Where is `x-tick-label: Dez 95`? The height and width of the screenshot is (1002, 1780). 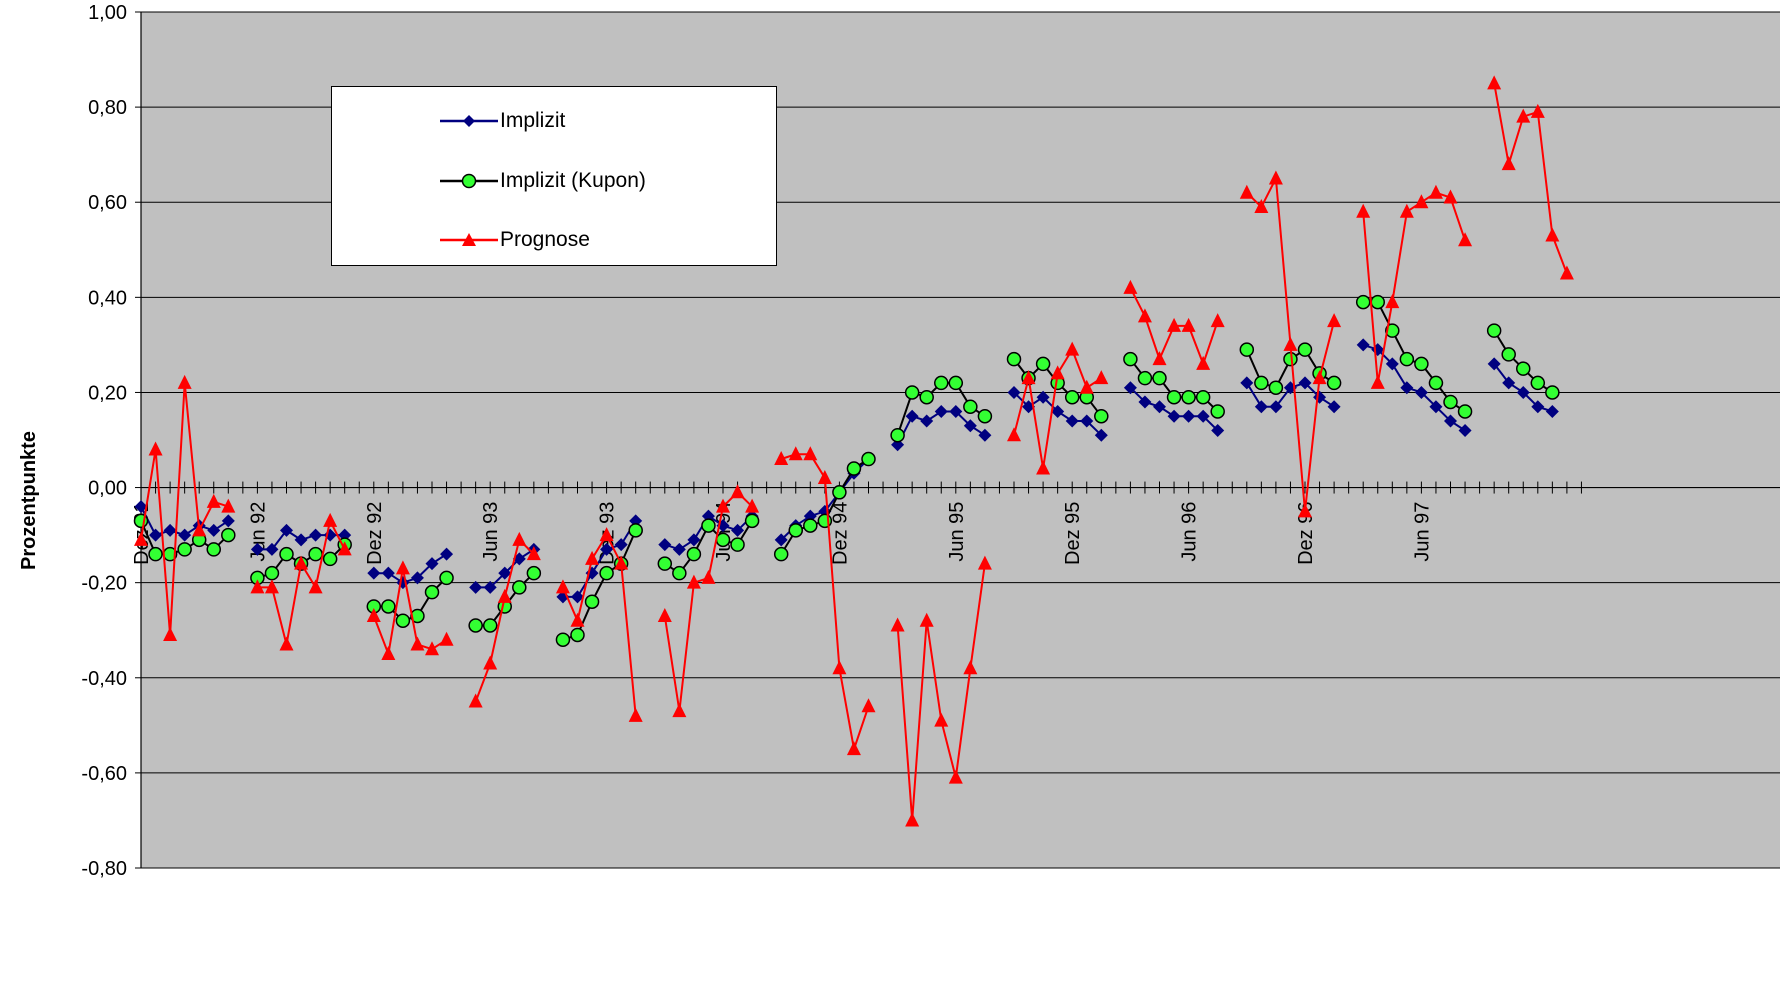 x-tick-label: Dez 95 is located at coordinates (1073, 533).